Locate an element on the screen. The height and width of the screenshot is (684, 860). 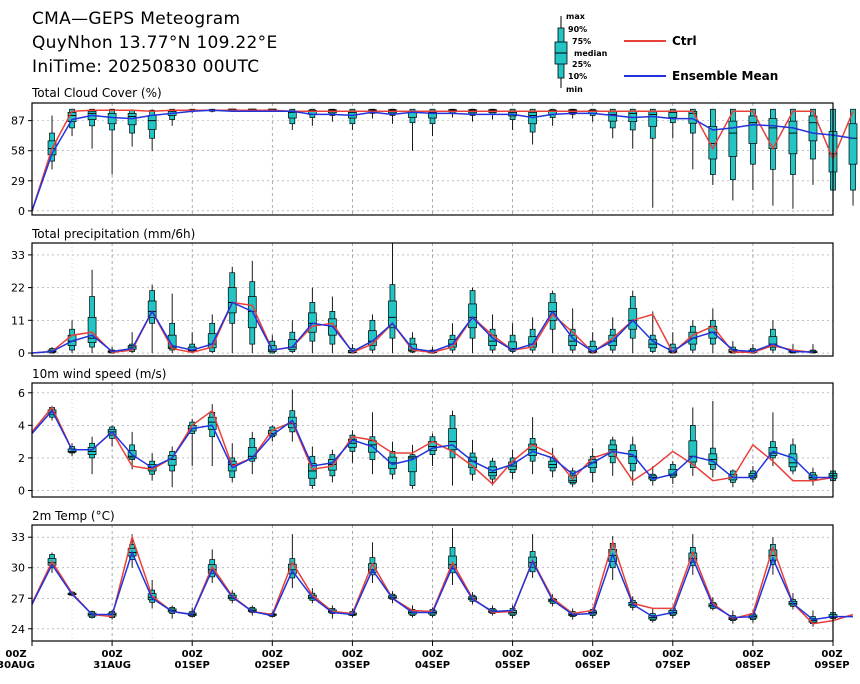
x-tick-date: 04SEP is located at coordinates (432, 665).